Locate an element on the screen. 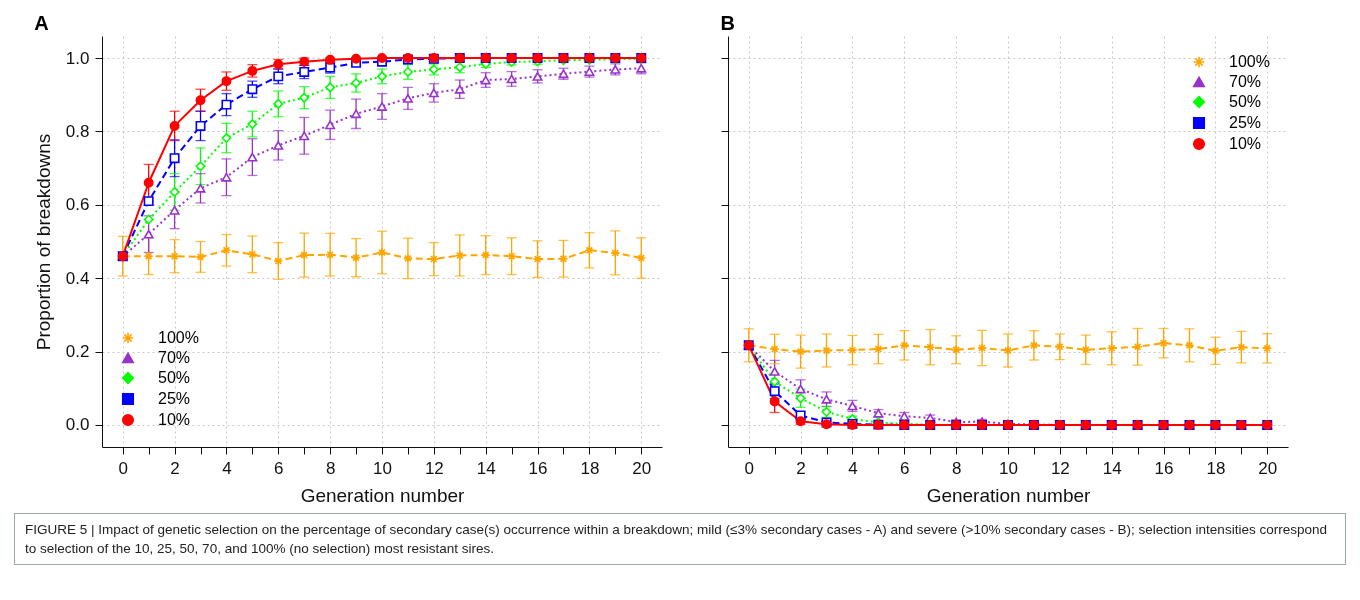 The height and width of the screenshot is (600, 1360). y-tick-label: 0.6 is located at coordinates (77, 205).